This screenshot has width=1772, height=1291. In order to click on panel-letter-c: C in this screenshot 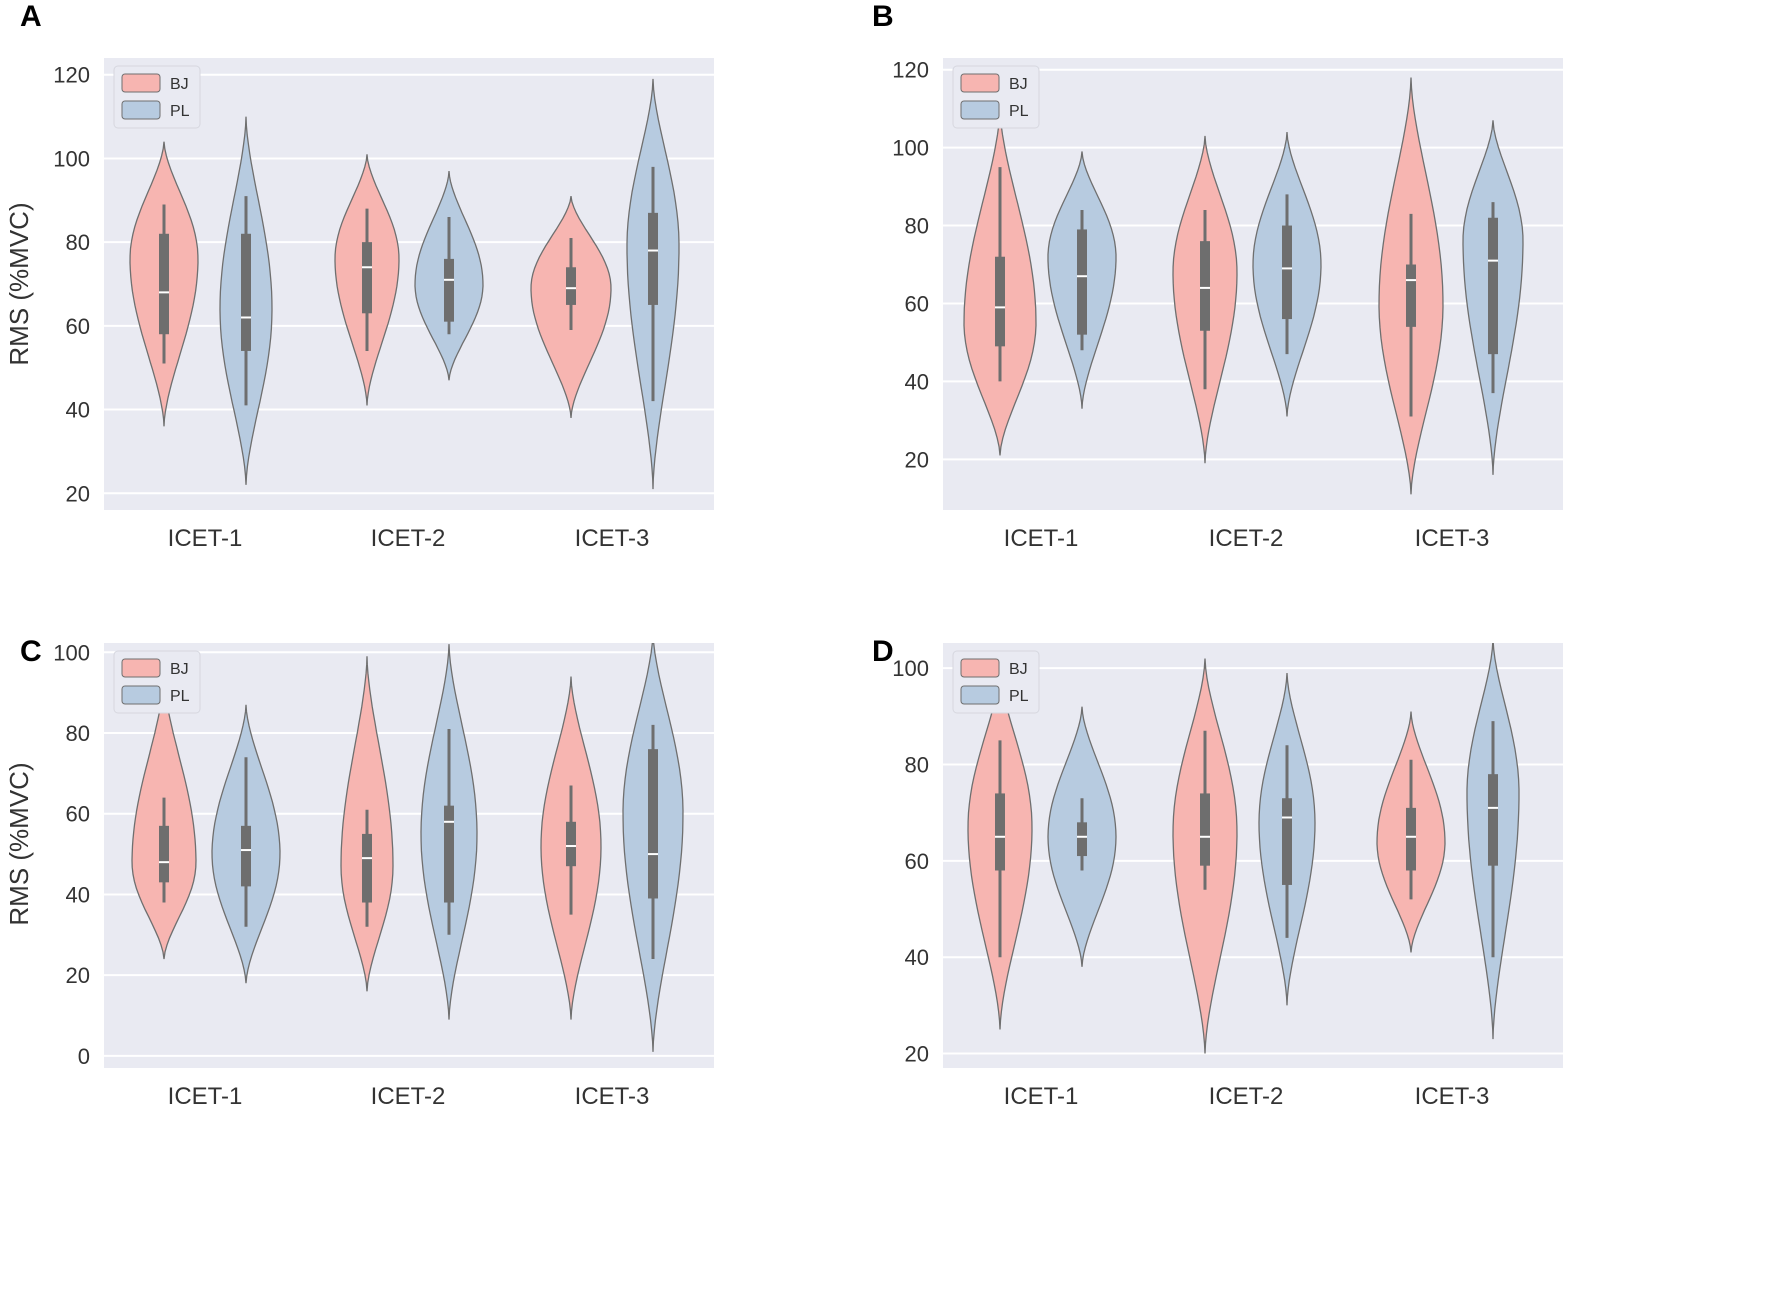, I will do `click(31, 651)`.